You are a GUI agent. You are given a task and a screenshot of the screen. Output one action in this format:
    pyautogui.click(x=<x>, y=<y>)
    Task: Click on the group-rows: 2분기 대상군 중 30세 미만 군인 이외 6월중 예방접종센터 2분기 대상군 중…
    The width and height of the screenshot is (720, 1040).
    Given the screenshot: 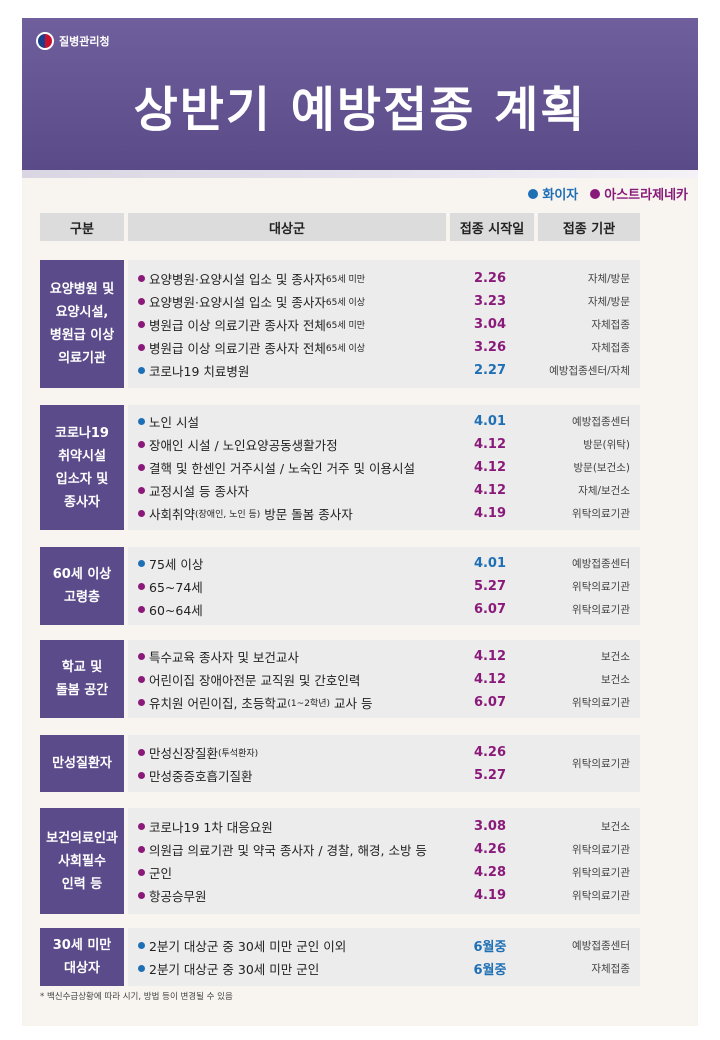 What is the action you would take?
    pyautogui.click(x=384, y=957)
    